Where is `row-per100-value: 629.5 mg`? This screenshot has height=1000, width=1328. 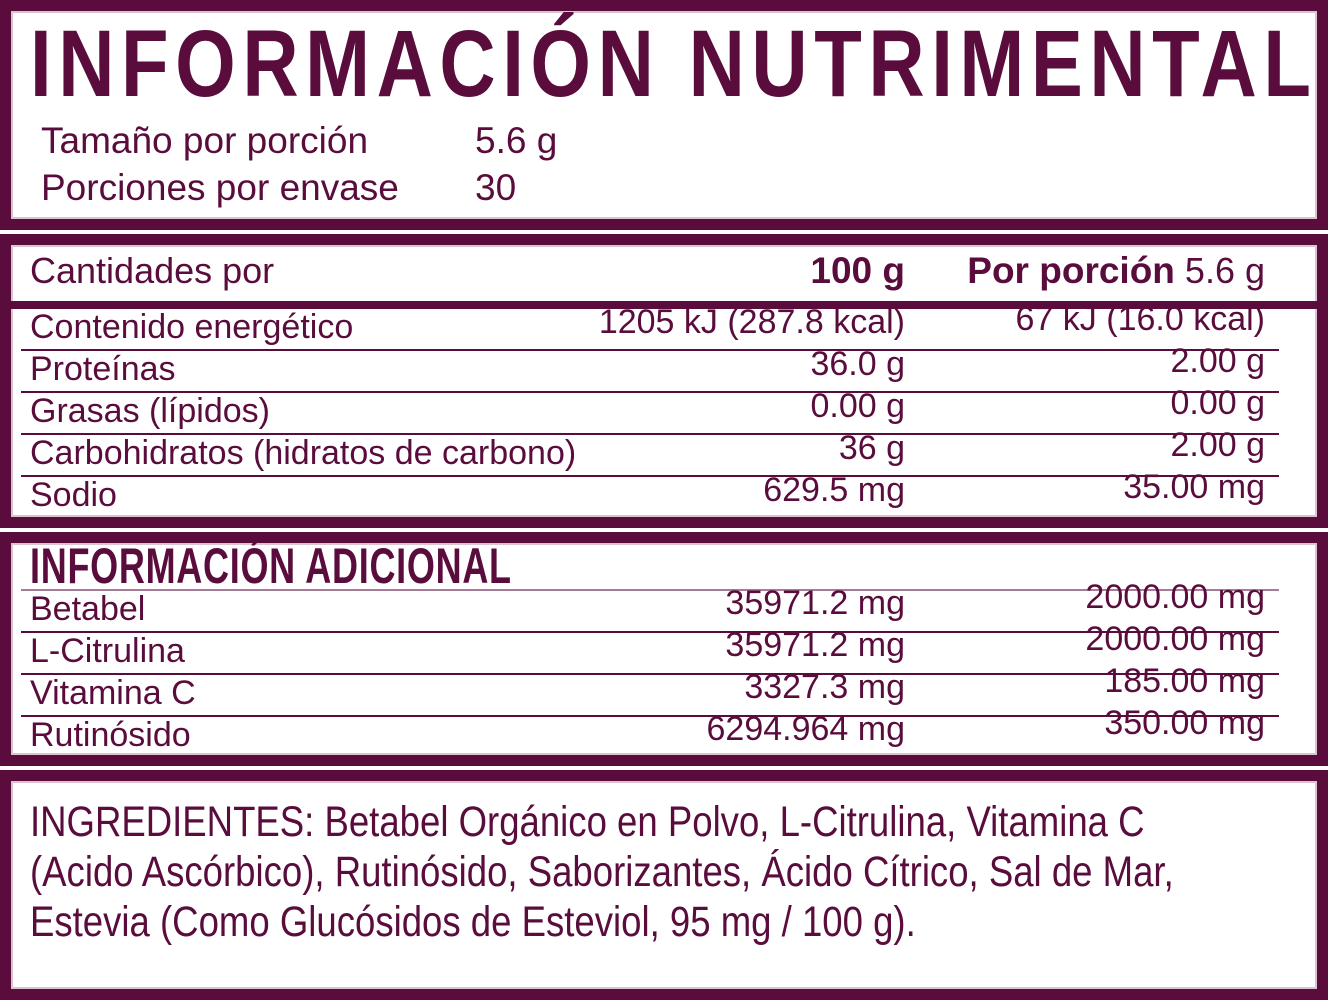
row-per100-value: 629.5 mg is located at coordinates (834, 490).